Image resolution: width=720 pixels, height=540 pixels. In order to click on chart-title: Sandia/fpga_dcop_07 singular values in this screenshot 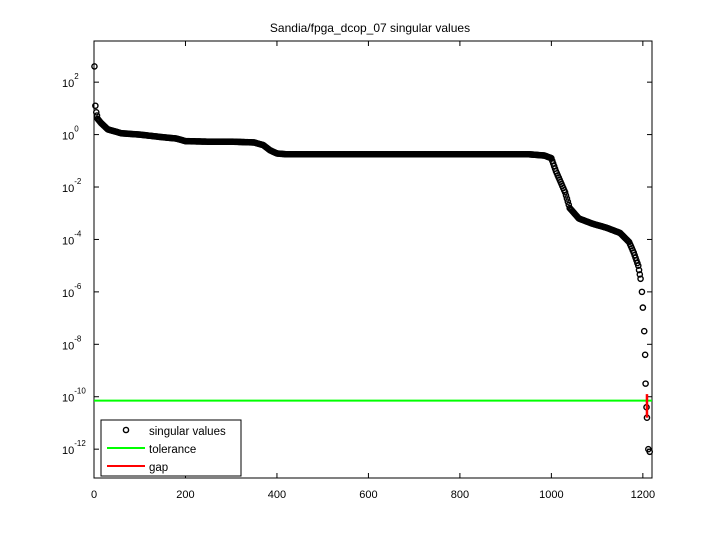, I will do `click(370, 28)`.